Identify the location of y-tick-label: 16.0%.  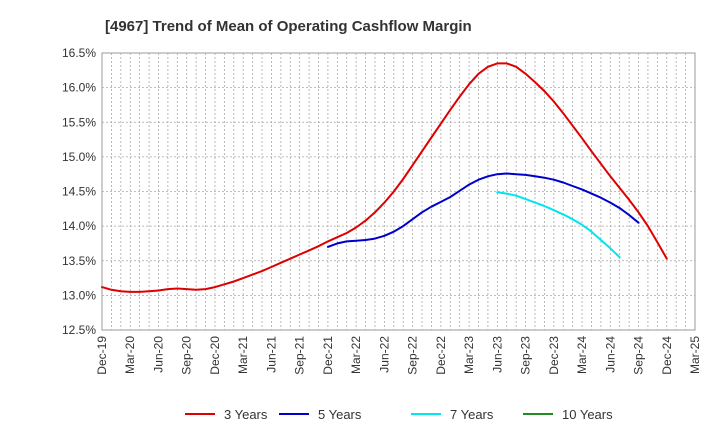
(79, 88).